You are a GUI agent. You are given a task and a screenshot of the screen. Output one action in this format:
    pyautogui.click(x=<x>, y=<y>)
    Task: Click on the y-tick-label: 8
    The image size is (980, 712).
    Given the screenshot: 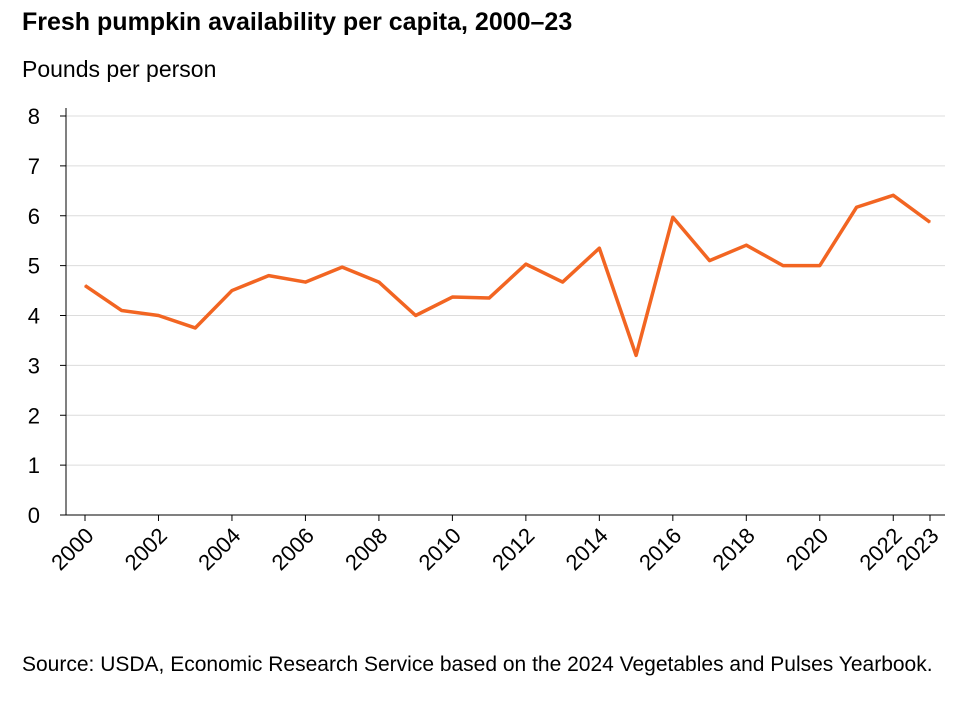 What is the action you would take?
    pyautogui.click(x=34, y=116)
    